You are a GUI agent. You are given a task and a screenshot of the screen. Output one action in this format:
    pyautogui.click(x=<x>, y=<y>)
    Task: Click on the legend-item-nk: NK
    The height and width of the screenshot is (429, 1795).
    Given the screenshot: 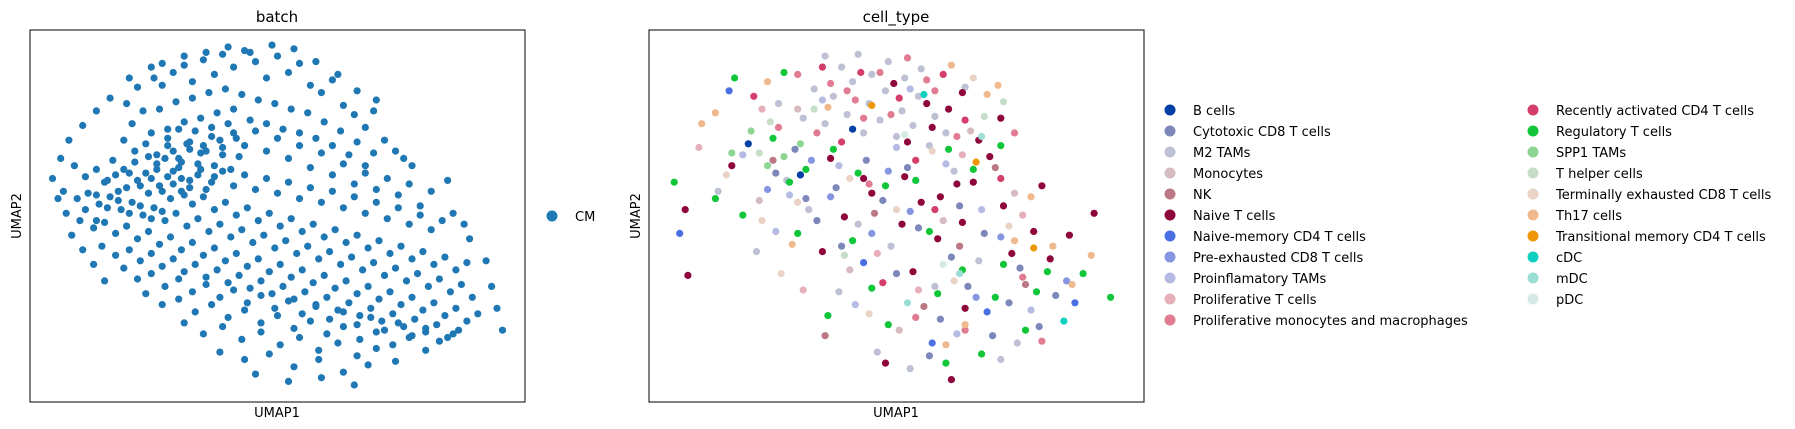 What is the action you would take?
    pyautogui.click(x=1188, y=195)
    